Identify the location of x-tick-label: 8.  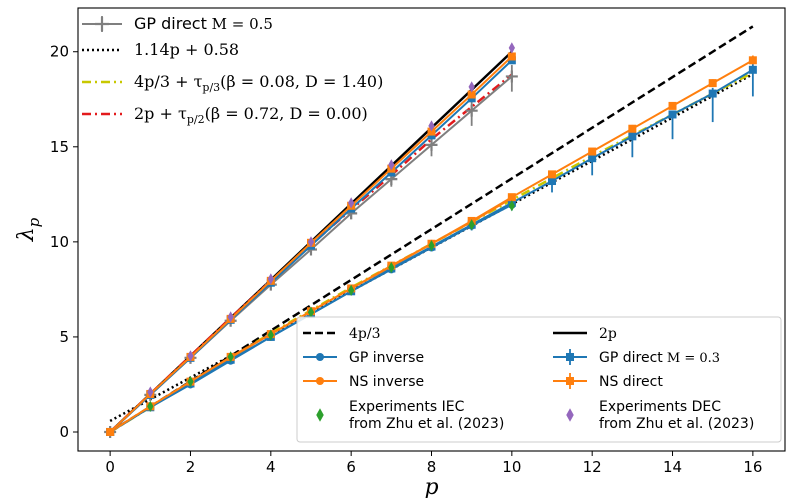
(432, 467).